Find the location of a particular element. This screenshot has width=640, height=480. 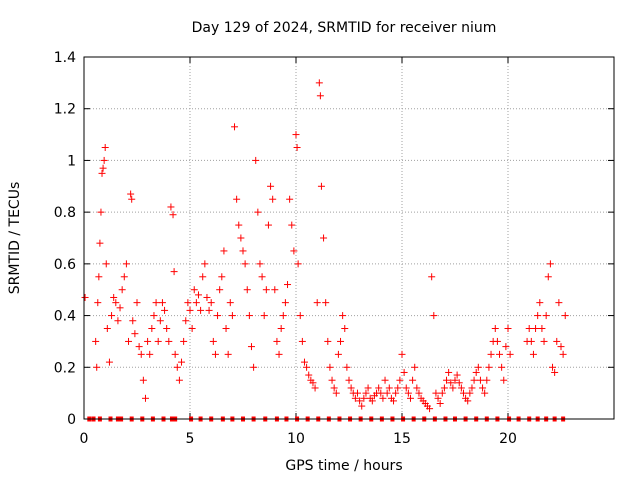

y-tick-label: 0.4 is located at coordinates (65, 317).